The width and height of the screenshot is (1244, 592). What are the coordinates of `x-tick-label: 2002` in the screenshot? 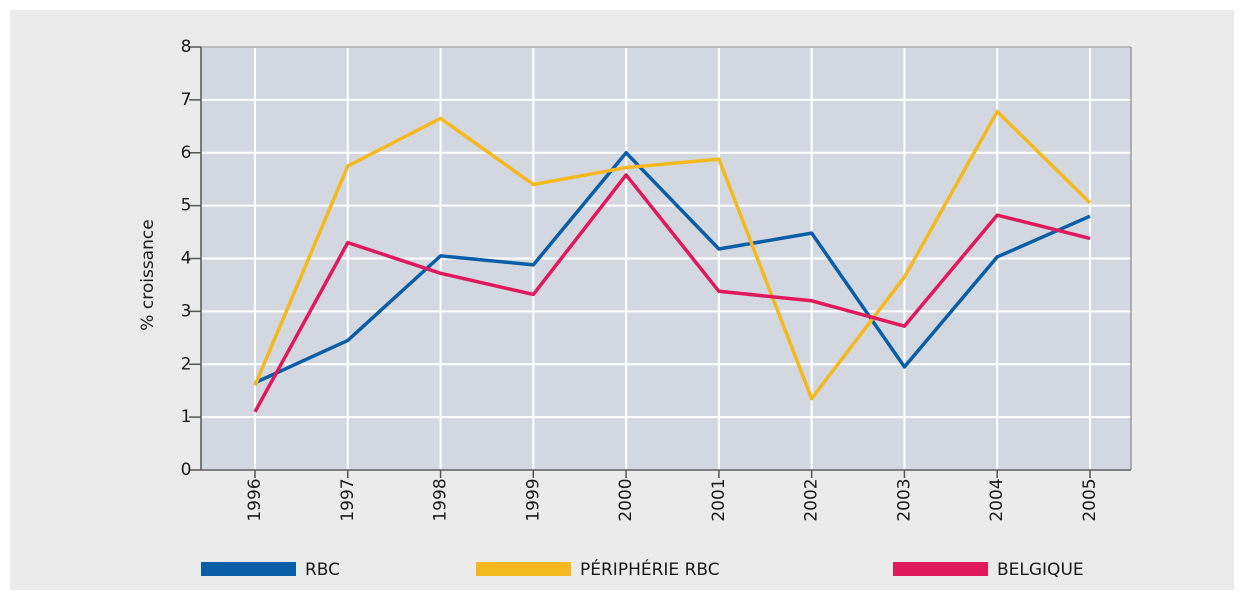 It's located at (812, 499).